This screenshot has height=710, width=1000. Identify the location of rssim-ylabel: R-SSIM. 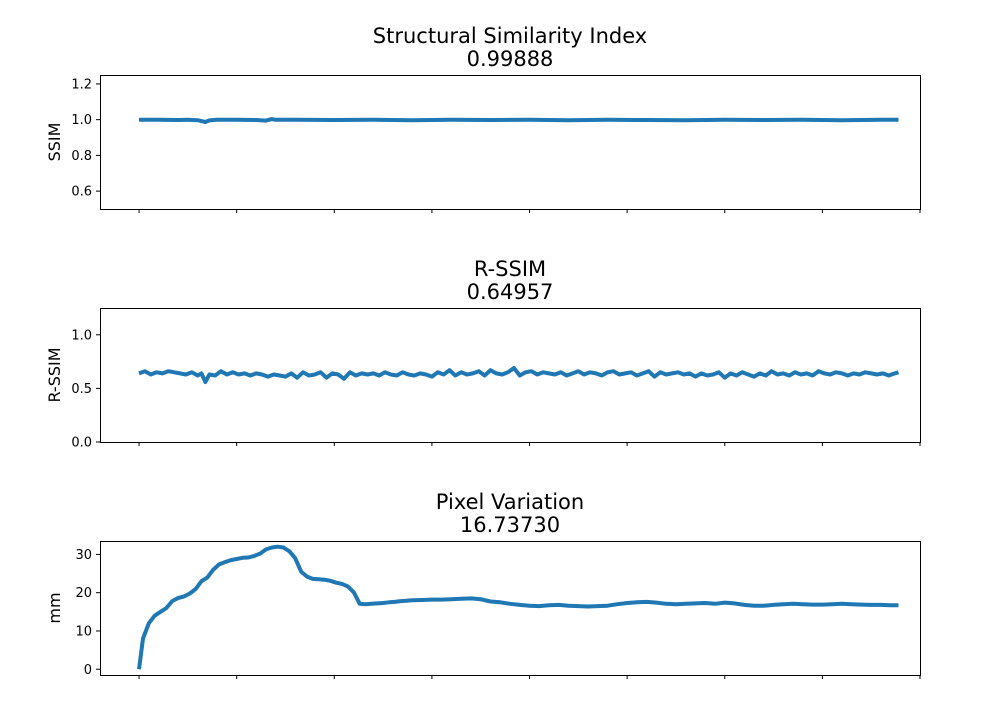
(54, 374).